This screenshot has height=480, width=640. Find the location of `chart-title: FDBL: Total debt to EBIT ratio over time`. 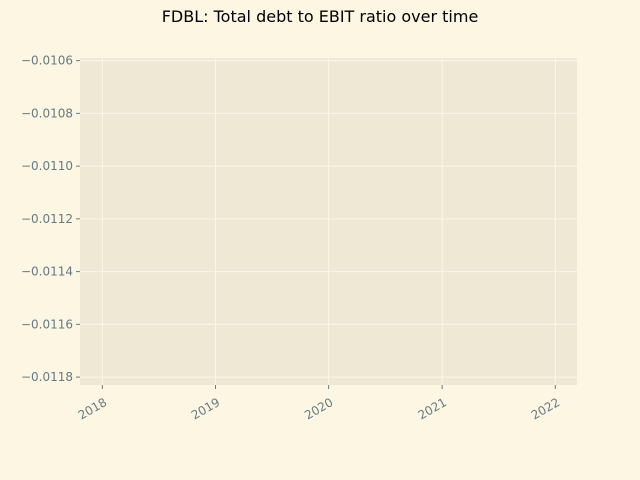

chart-title: FDBL: Total debt to EBIT ratio over time is located at coordinates (320, 16).